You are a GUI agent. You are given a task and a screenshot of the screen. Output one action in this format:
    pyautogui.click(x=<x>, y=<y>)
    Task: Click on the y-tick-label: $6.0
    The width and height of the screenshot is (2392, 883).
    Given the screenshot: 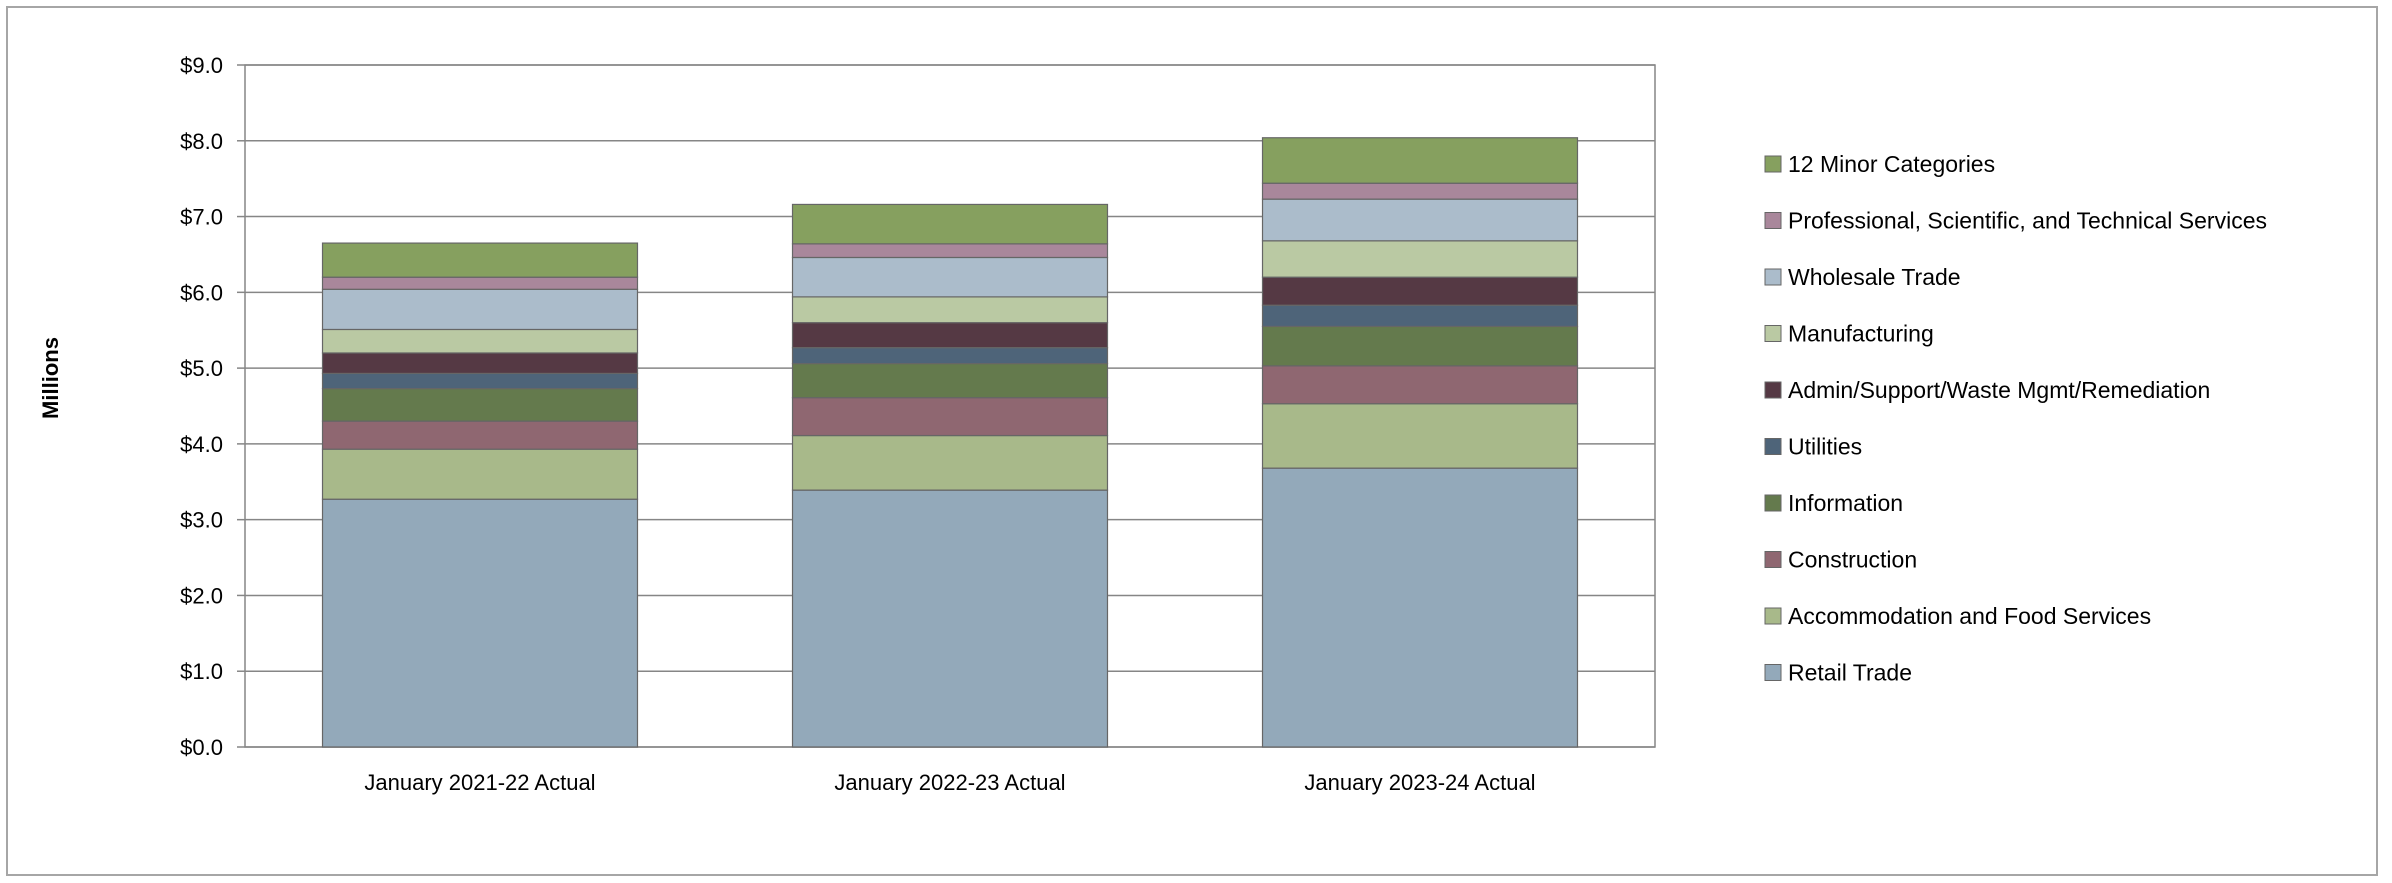 What is the action you would take?
    pyautogui.click(x=201, y=292)
    